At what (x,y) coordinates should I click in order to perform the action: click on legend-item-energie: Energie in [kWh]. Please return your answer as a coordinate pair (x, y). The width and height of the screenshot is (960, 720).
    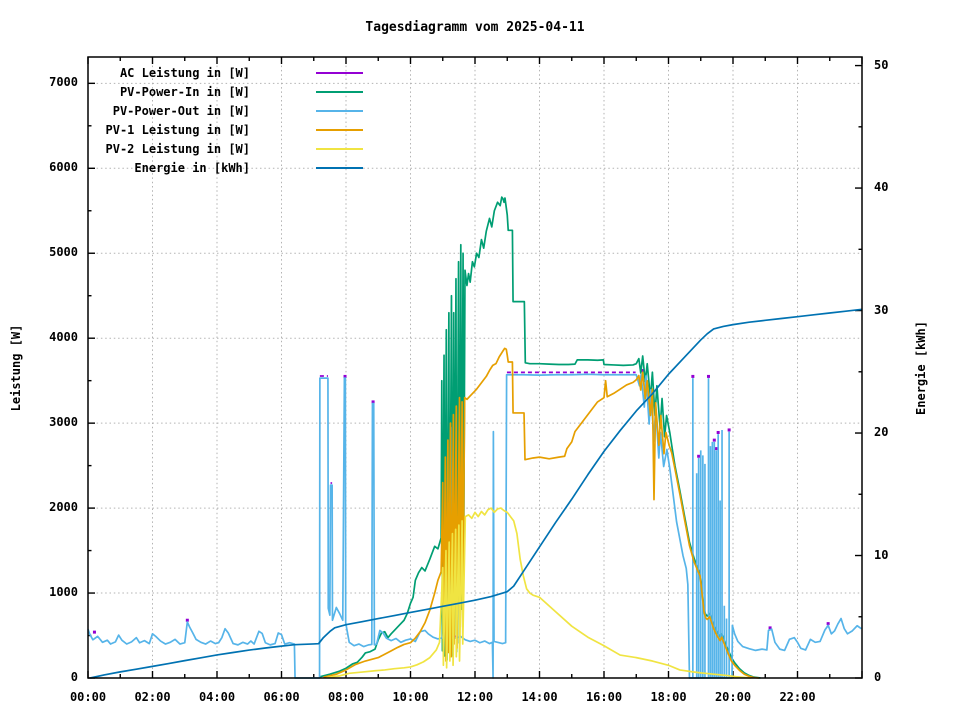
    Looking at the image, I should click on (221, 167).